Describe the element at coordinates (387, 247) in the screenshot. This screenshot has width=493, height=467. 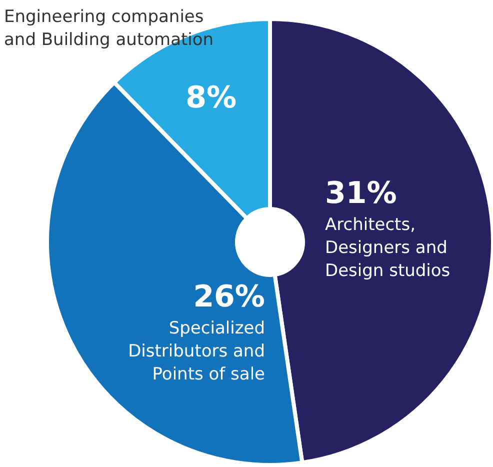
I see `slice-label: Architects, Designers and Design studios` at that location.